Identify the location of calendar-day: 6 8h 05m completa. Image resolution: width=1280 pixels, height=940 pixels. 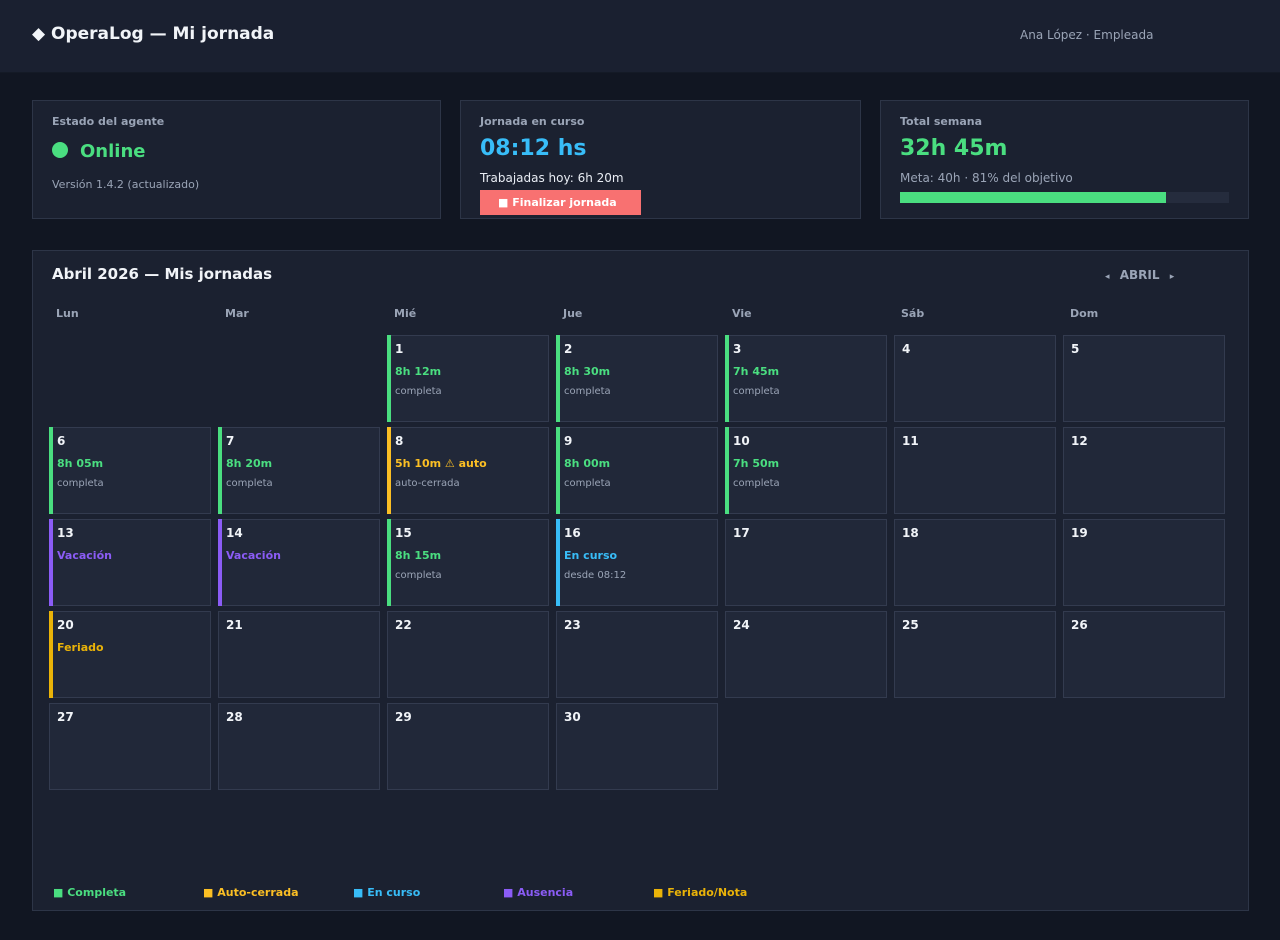
(130, 470).